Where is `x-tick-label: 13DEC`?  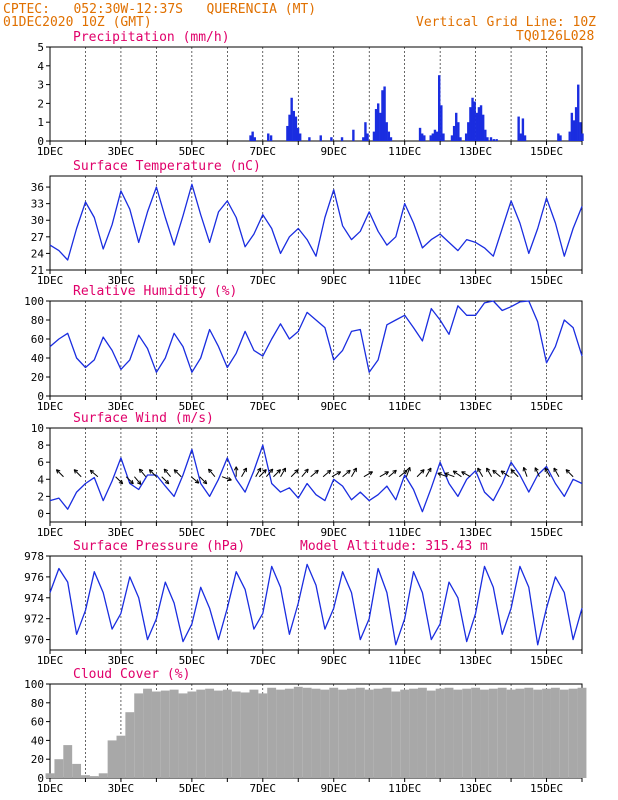 x-tick-label: 13DEC is located at coordinates (475, 660).